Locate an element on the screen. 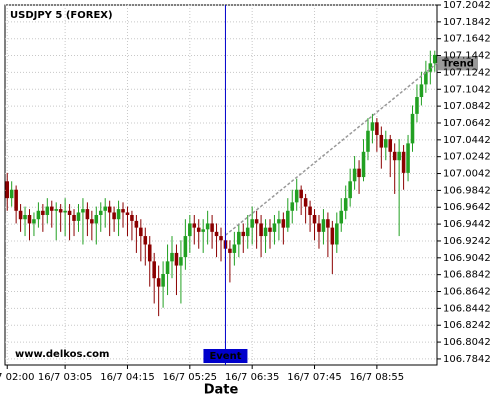  y-tick-label: 106.8042 is located at coordinates (467, 342).